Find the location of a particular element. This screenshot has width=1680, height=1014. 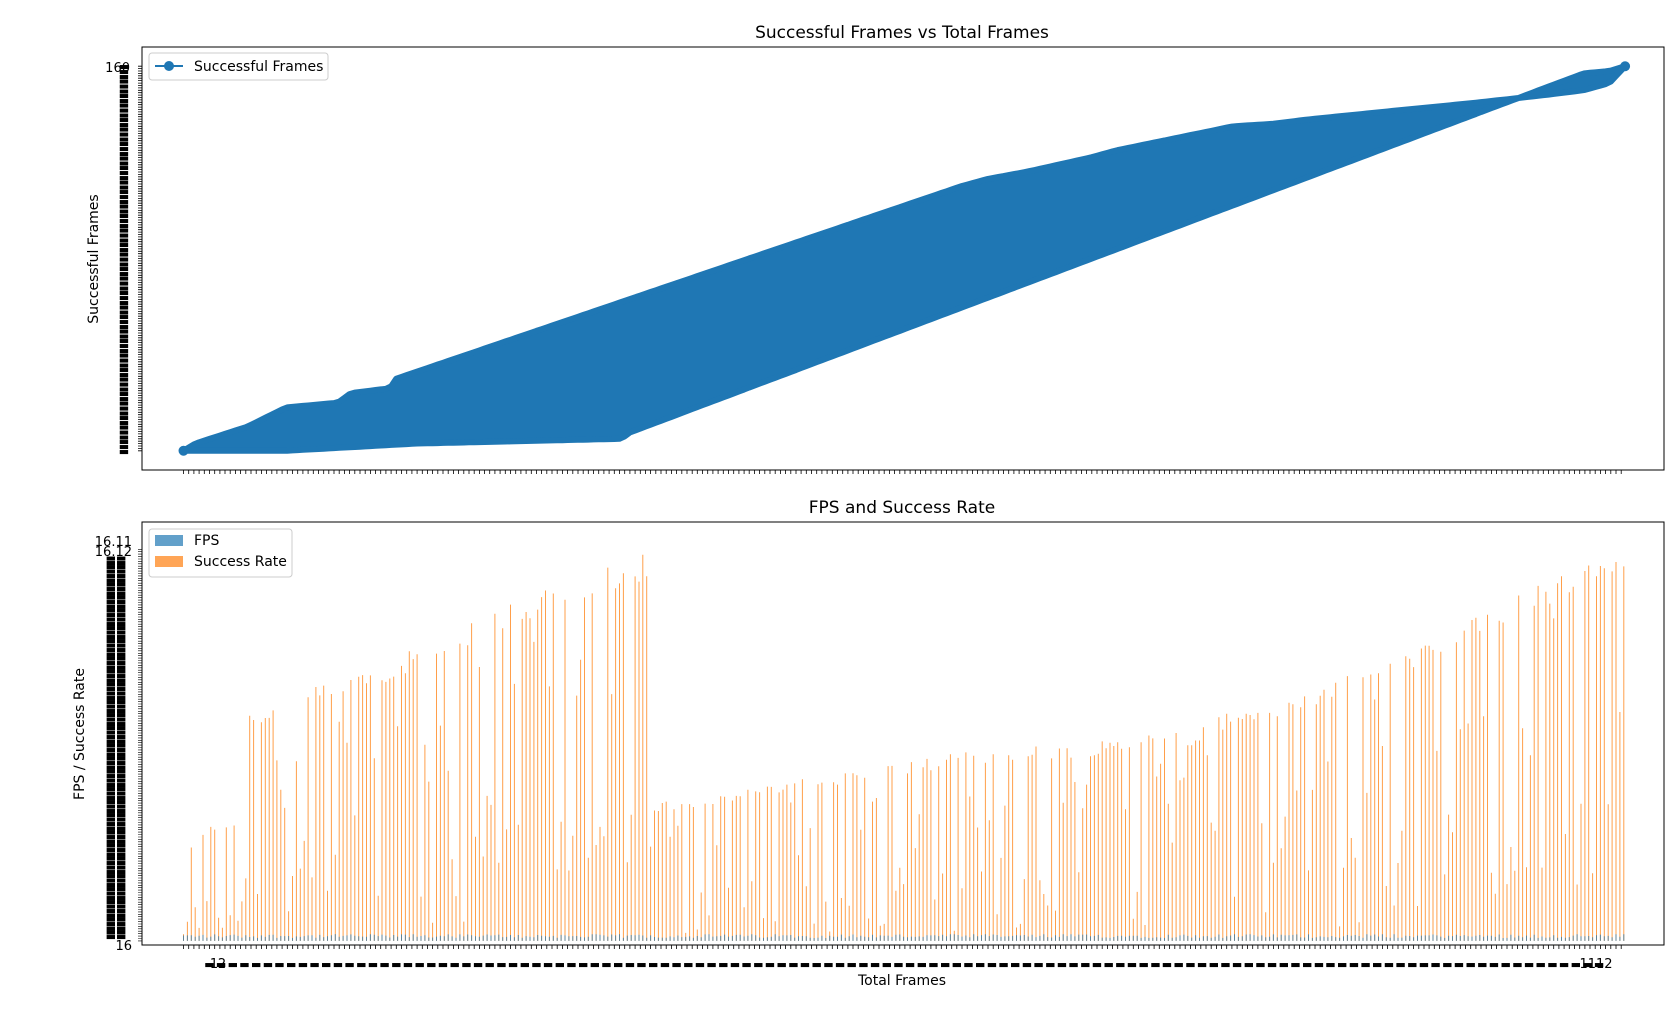

chart1-y-axis-label: Successful Frames is located at coordinates (94, 258).